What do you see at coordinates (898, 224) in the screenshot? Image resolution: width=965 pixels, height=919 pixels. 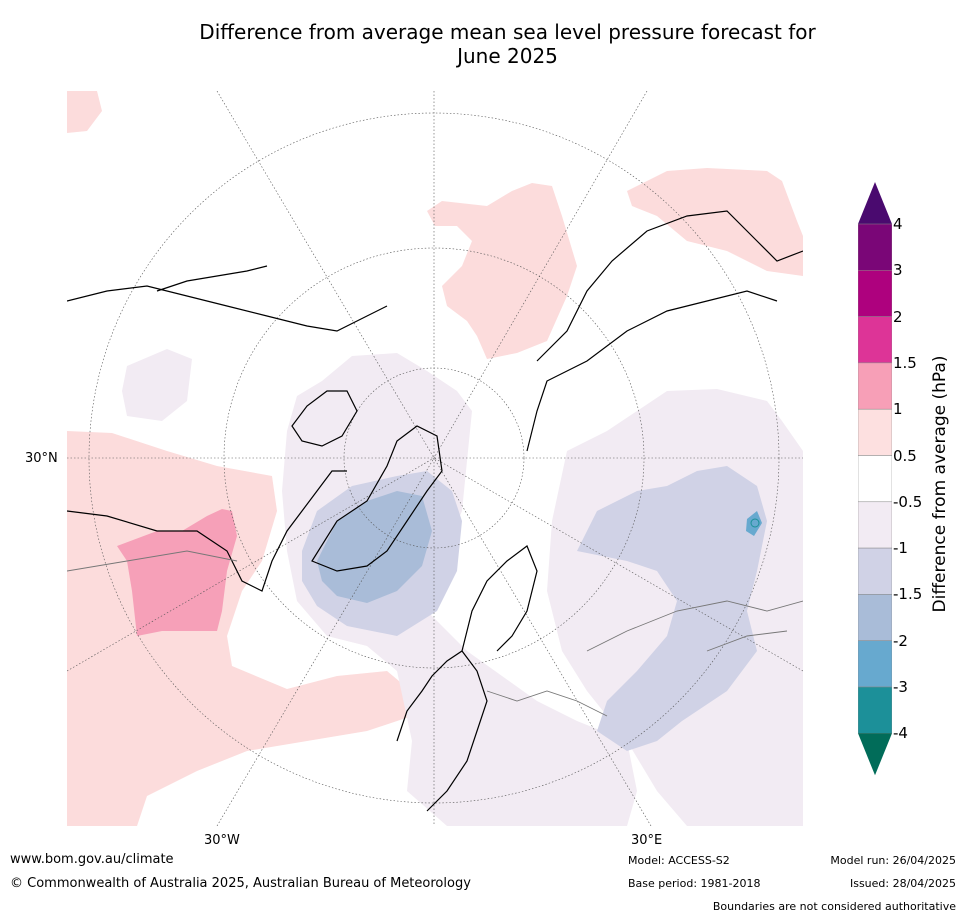 I see `colorbar-tick-label: 4` at bounding box center [898, 224].